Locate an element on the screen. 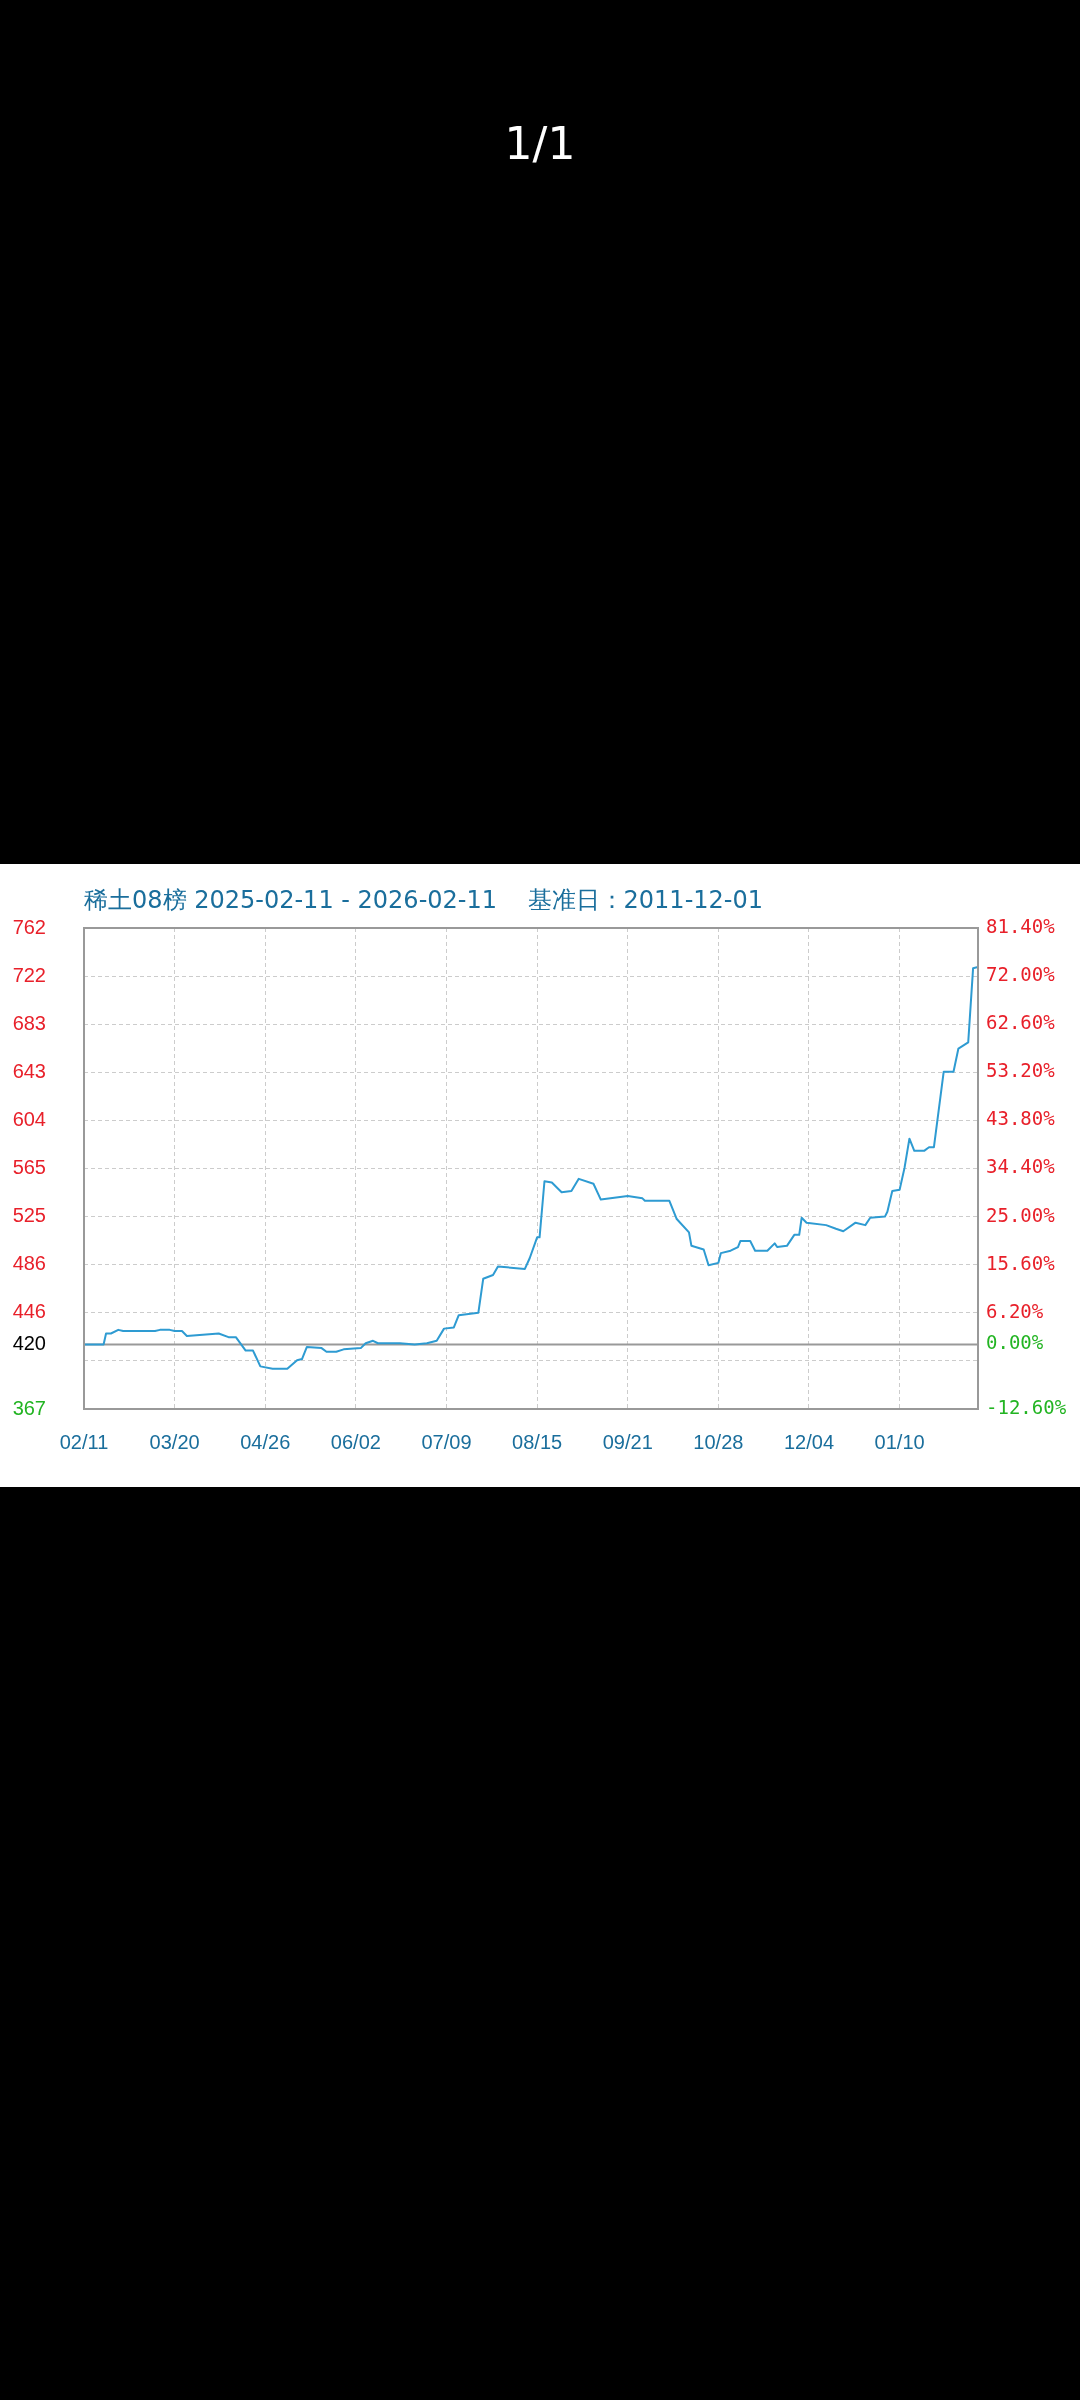 This screenshot has height=2400, width=1080. y2-tick-label: 6.20% is located at coordinates (1015, 1310).